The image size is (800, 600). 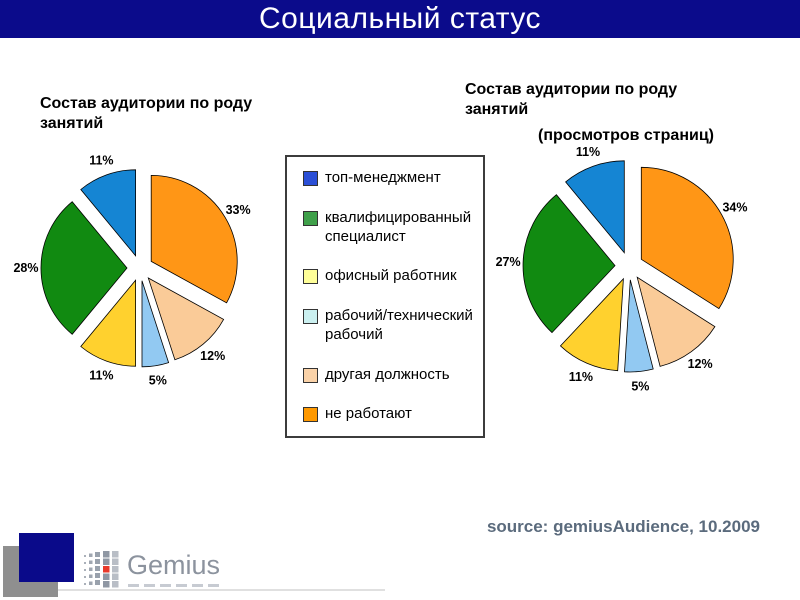 What do you see at coordinates (383, 177) in the screenshot?
I see `legend-label: топ-менеджмент` at bounding box center [383, 177].